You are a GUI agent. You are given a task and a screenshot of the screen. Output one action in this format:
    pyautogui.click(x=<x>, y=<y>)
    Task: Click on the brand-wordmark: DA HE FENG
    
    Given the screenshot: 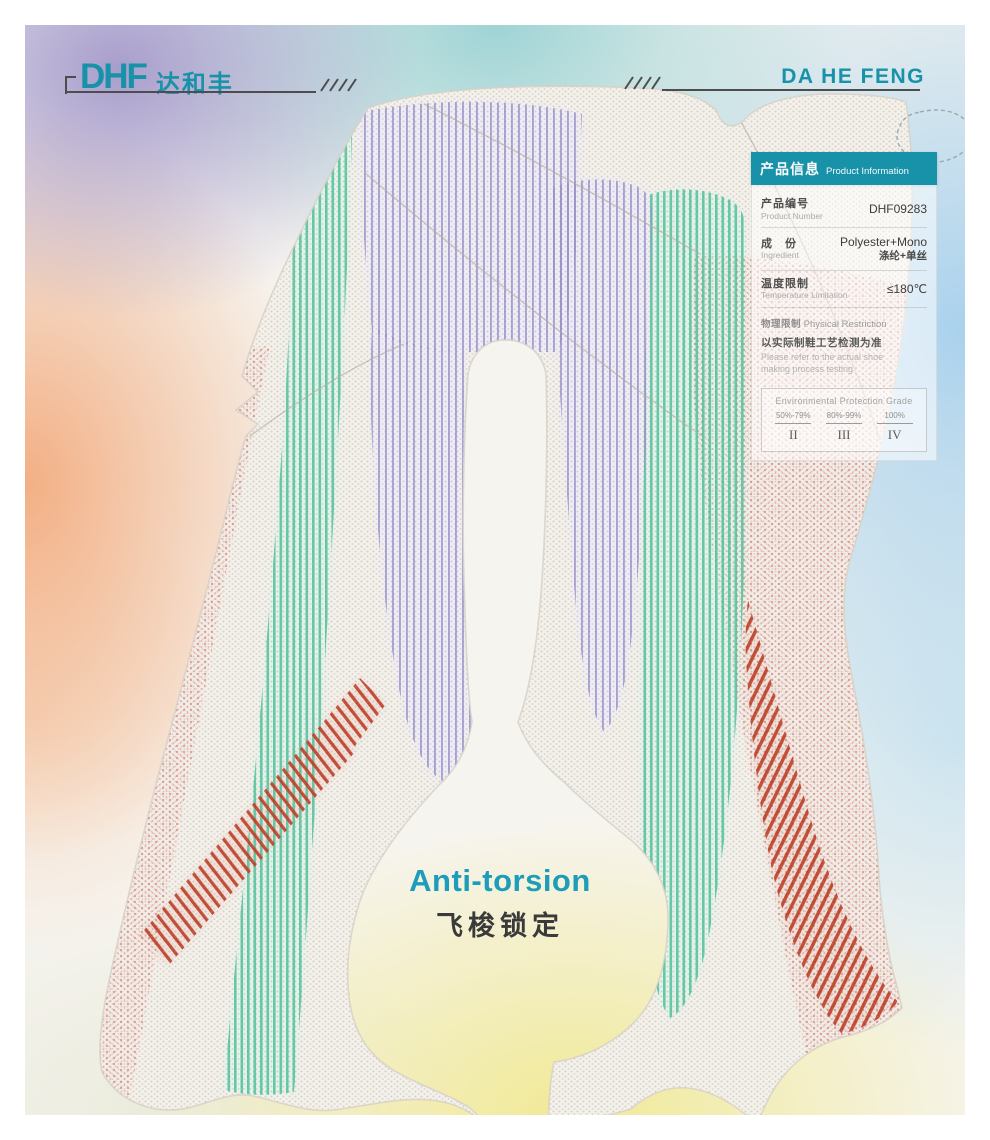 What is the action you would take?
    pyautogui.click(x=853, y=76)
    